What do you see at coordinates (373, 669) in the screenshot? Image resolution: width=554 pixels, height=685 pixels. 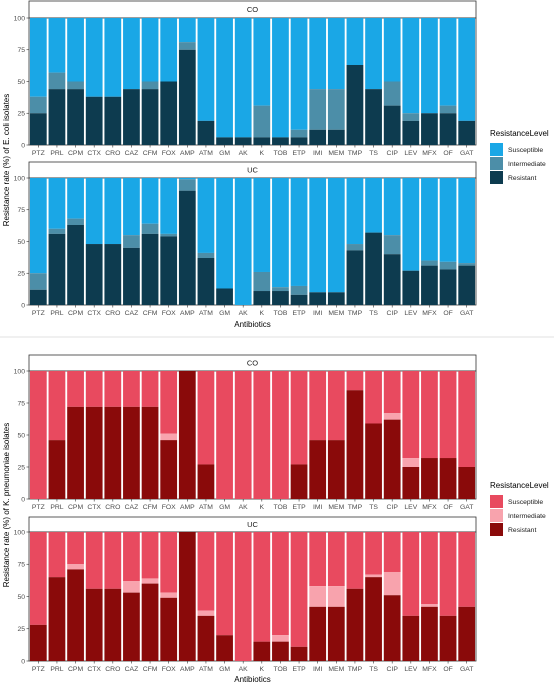 I see `x-tick-label: TS` at bounding box center [373, 669].